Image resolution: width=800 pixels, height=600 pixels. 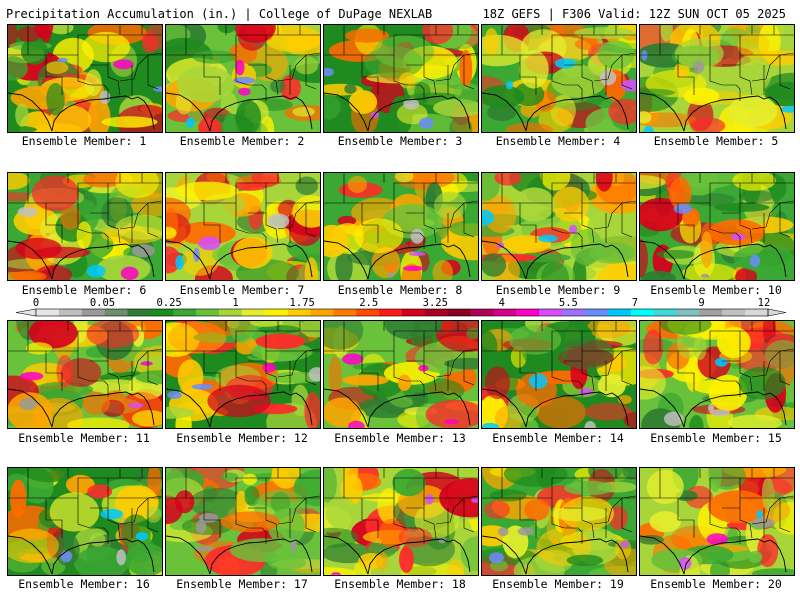 What do you see at coordinates (235, 303) in the screenshot?
I see `colorbar-tick-label: 1` at bounding box center [235, 303].